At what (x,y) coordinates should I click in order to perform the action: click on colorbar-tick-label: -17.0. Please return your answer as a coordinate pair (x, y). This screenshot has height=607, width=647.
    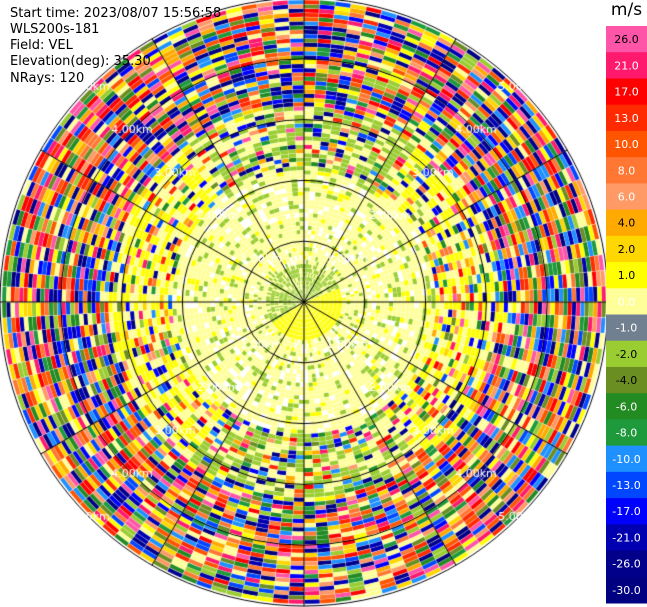
    Looking at the image, I should click on (626, 511).